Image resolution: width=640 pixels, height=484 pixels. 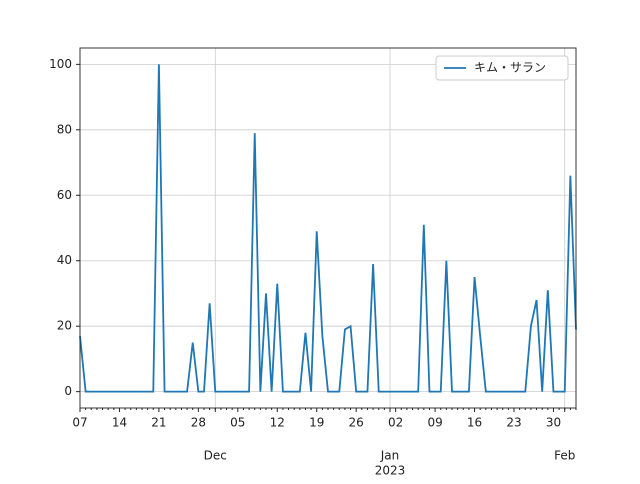 What do you see at coordinates (198, 423) in the screenshot?
I see `x-tick-label: 28` at bounding box center [198, 423].